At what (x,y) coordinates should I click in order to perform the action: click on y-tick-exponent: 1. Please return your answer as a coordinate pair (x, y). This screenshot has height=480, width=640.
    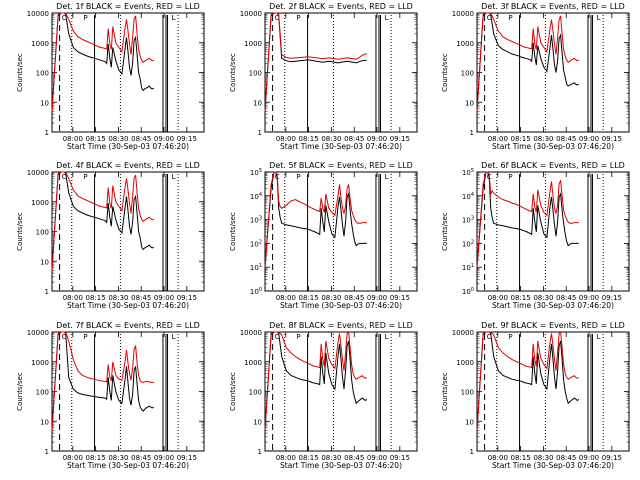
    Looking at the image, I should click on (260, 266).